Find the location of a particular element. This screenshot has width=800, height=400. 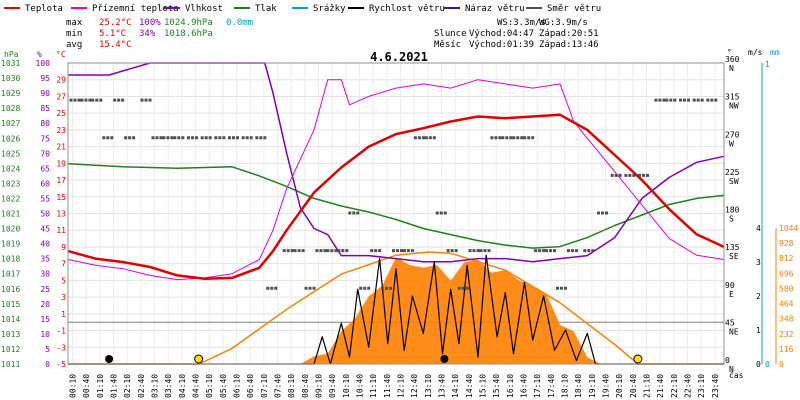

hpa-tick-label: 1030 is located at coordinates (10, 78).